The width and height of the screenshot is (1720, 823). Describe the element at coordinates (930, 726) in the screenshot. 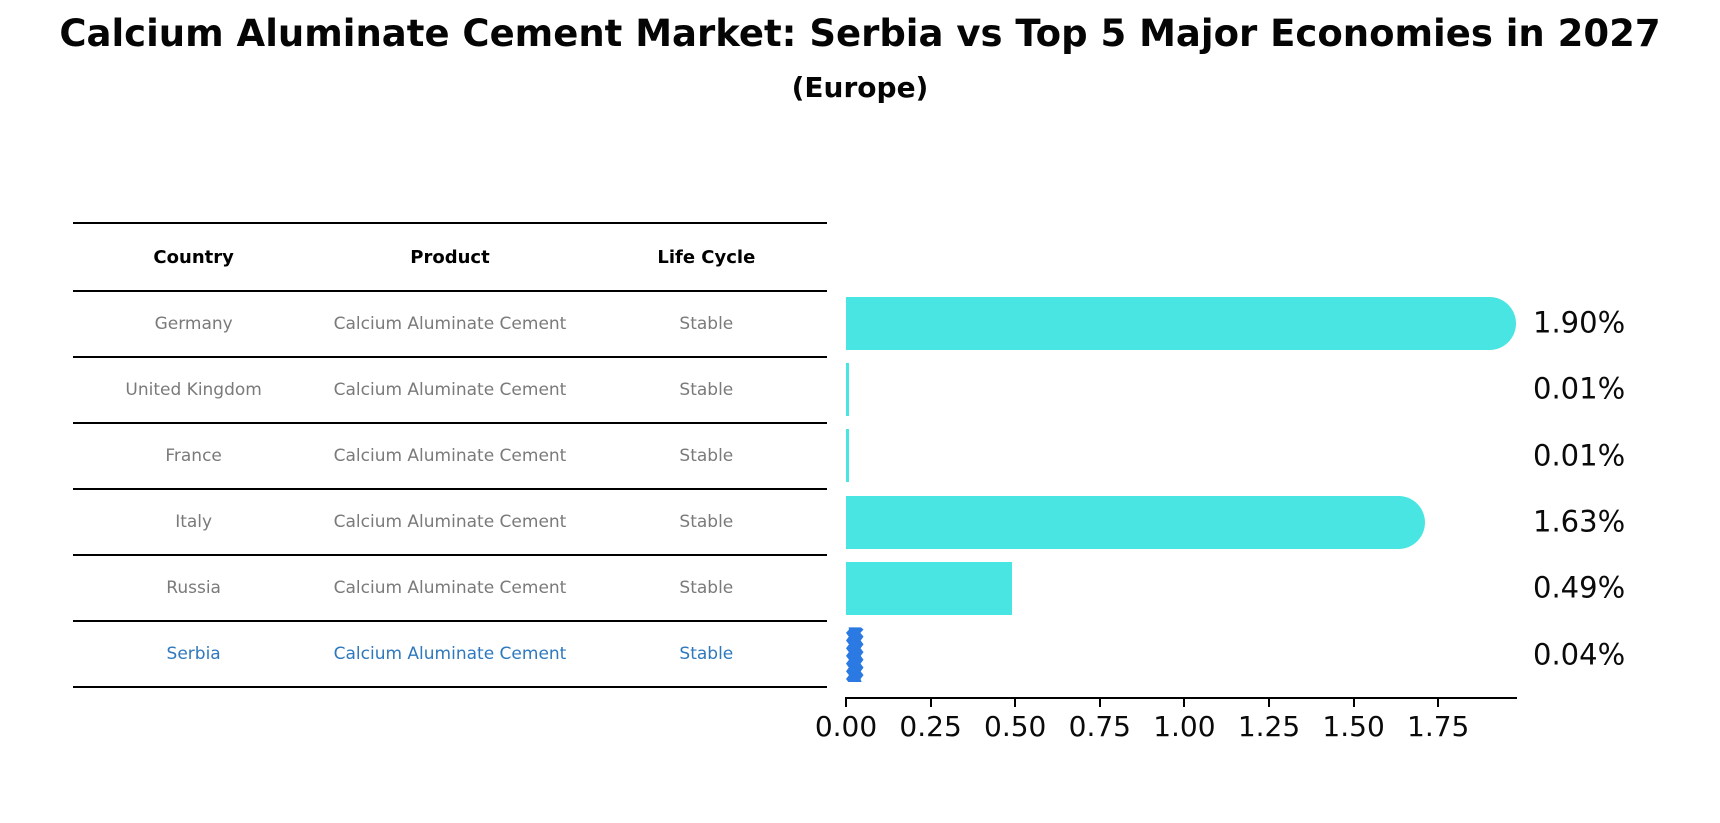

I see `x-axis-tick-label: 0.25` at that location.